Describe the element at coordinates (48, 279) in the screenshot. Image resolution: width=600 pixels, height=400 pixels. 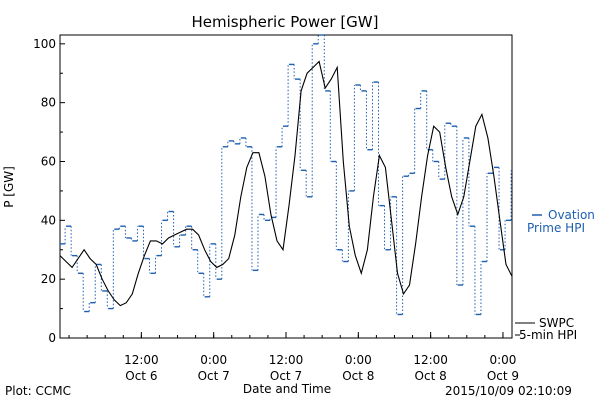
I see `y-tick-label: 20` at that location.